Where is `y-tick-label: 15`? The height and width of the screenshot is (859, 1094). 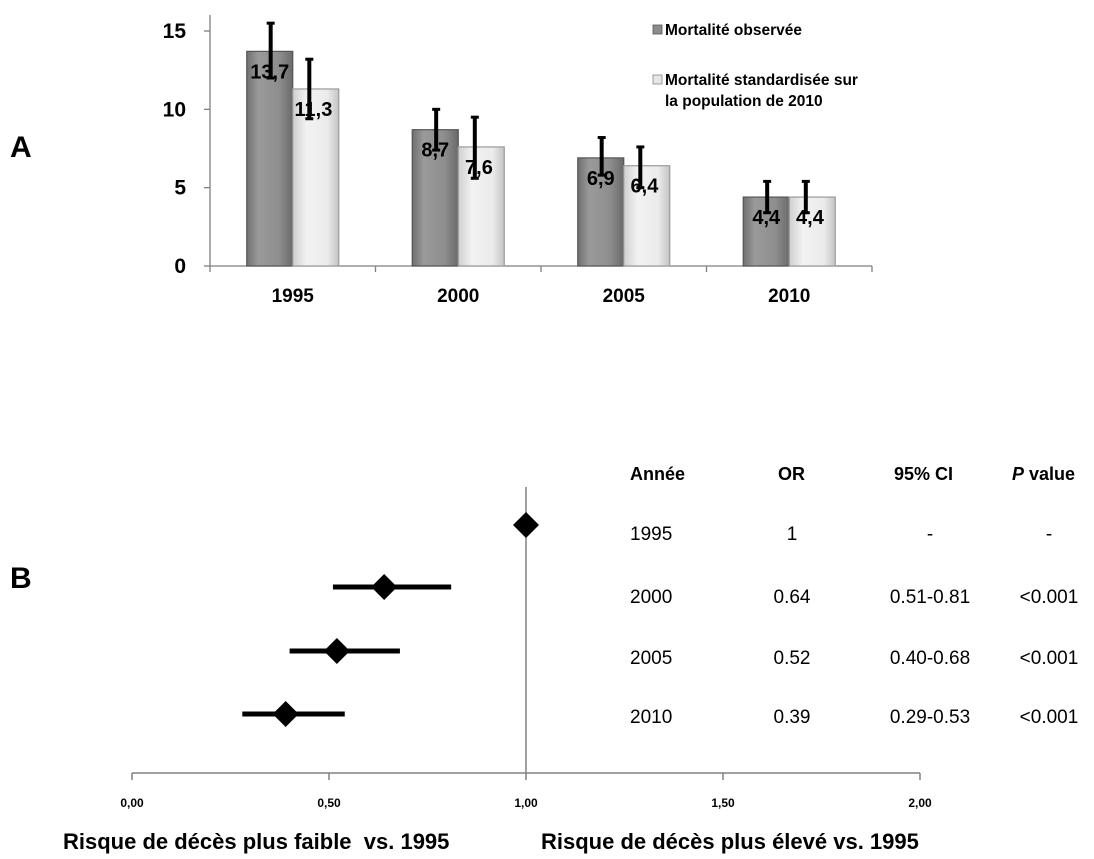
y-tick-label: 15 is located at coordinates (175, 31).